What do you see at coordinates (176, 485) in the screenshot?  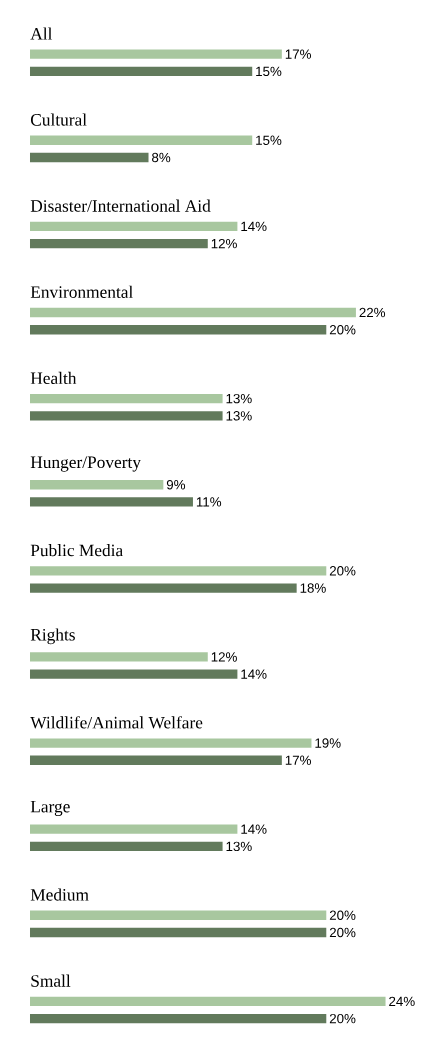 I see `data-label: 9%` at bounding box center [176, 485].